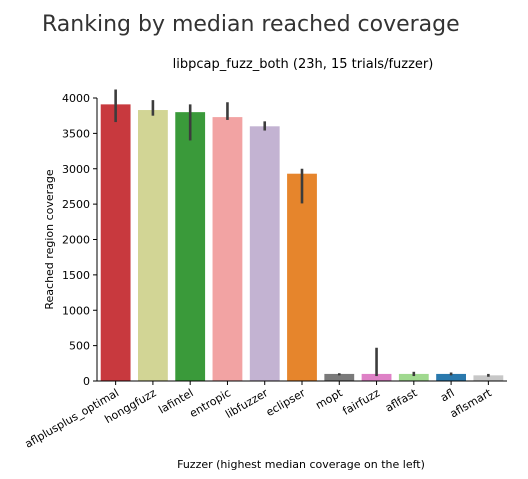 The image size is (528, 479). I want to click on y-tick-label: 2000, so click(76, 240).